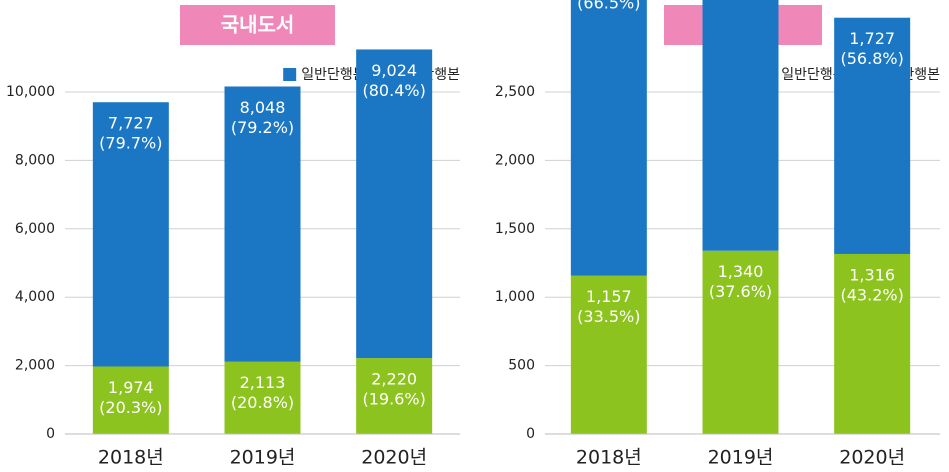 The width and height of the screenshot is (949, 472). What do you see at coordinates (740, 291) in the screenshot?
I see `share-label: (37.6%)` at bounding box center [740, 291].